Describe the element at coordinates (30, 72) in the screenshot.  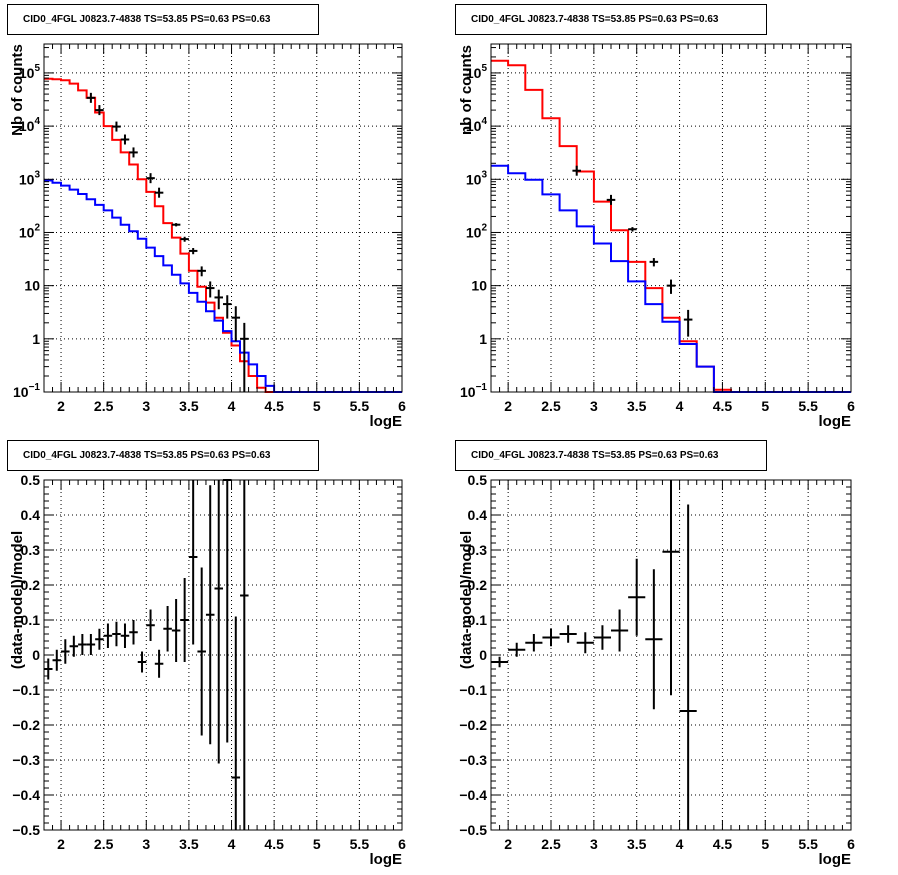
I see `y-tick-label: 10⁵` at that location.